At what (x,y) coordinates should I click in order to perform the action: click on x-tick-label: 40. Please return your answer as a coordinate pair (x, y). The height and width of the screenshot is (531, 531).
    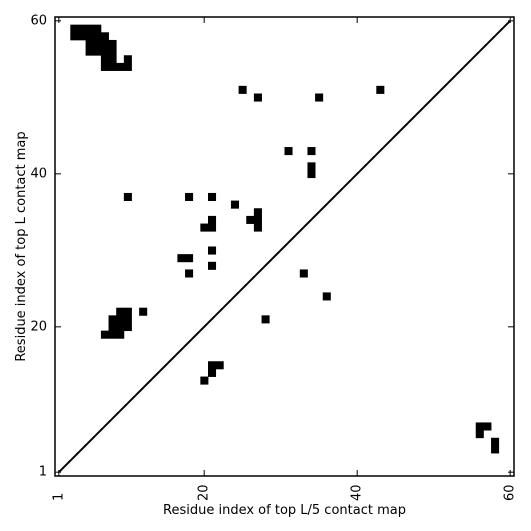
    Looking at the image, I should click on (357, 492).